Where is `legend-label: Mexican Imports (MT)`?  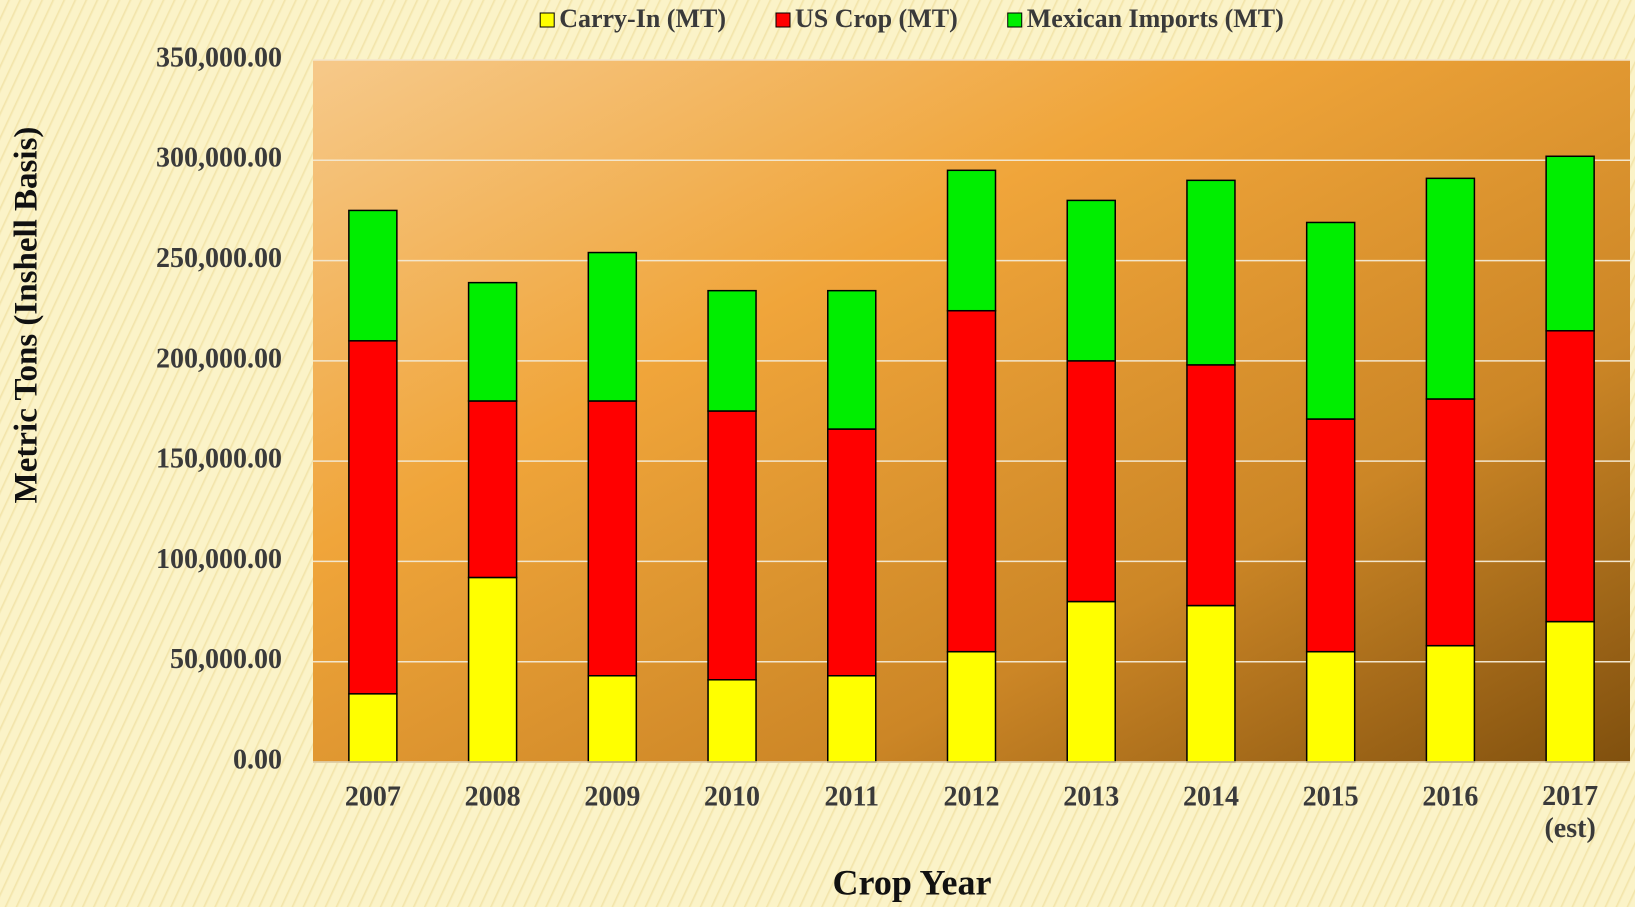 legend-label: Mexican Imports (MT) is located at coordinates (1155, 18).